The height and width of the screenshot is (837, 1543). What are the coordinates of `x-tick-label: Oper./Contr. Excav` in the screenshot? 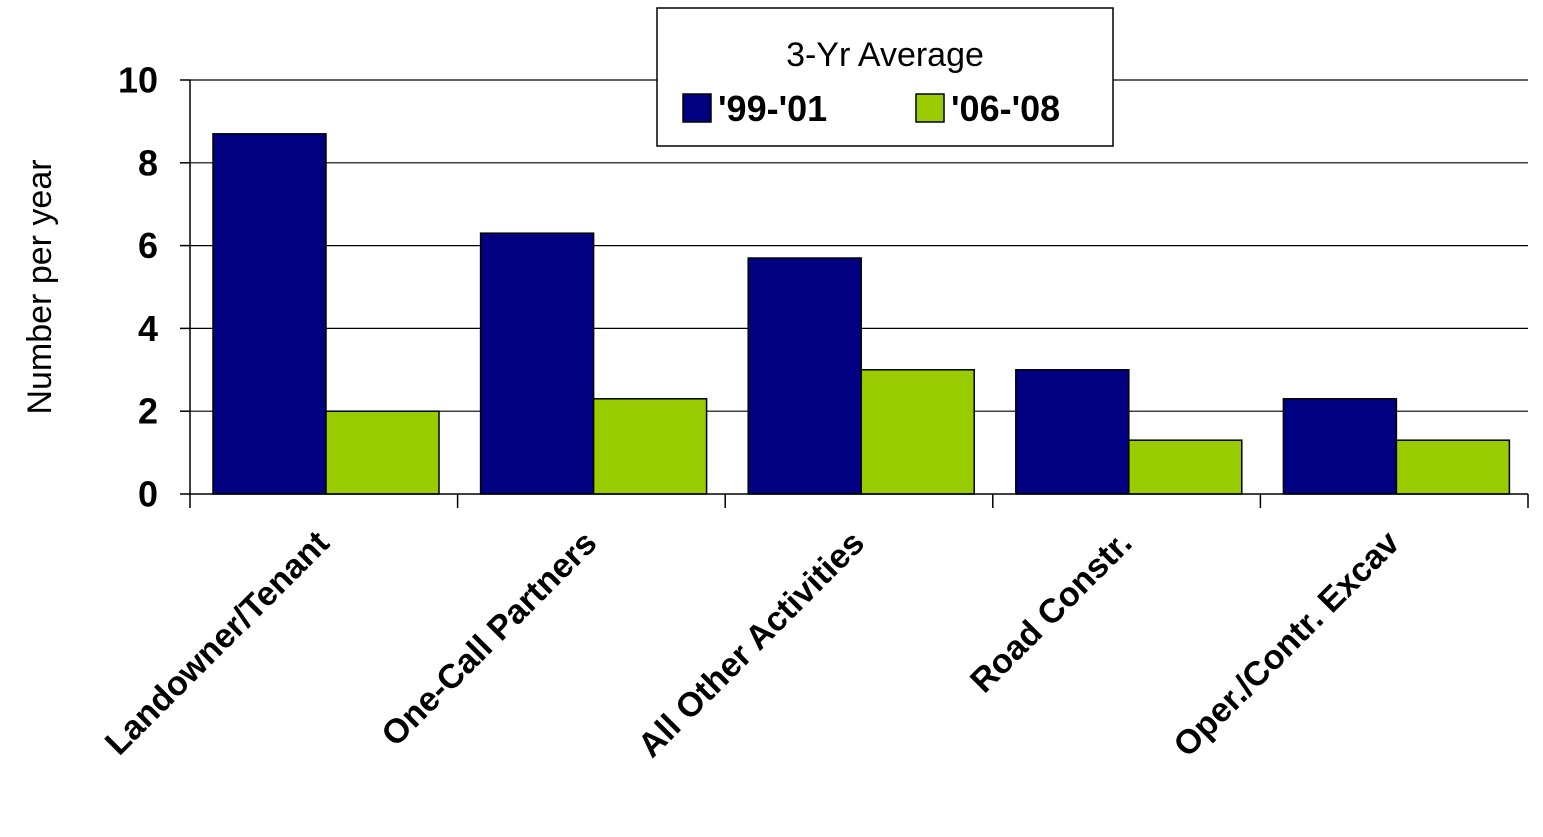 It's located at (1286, 644).